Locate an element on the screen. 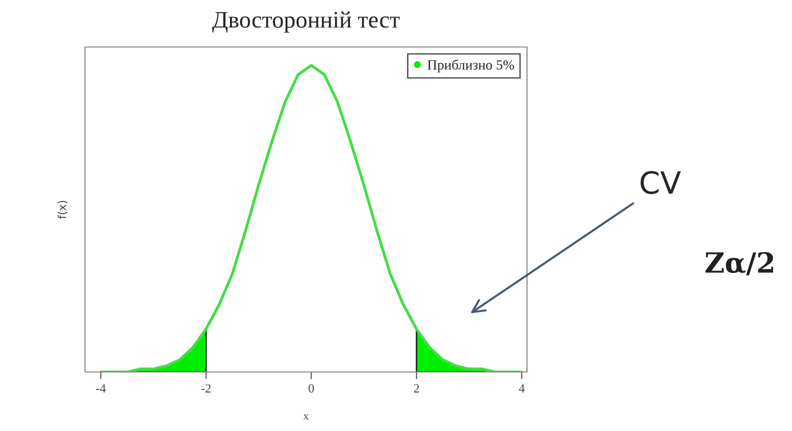  text: CV is located at coordinates (660, 182).